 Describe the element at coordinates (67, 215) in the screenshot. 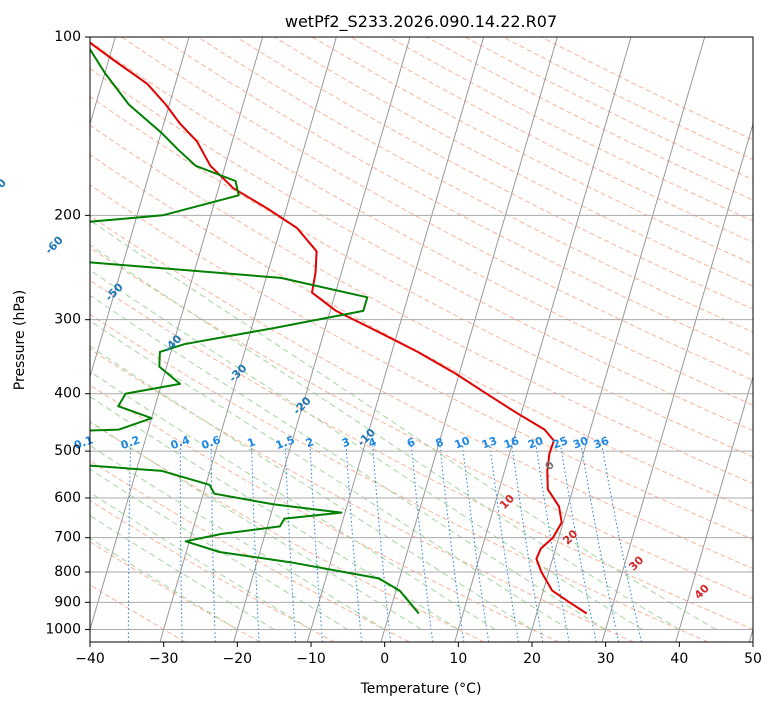

I see `y-tick-label: 200` at that location.